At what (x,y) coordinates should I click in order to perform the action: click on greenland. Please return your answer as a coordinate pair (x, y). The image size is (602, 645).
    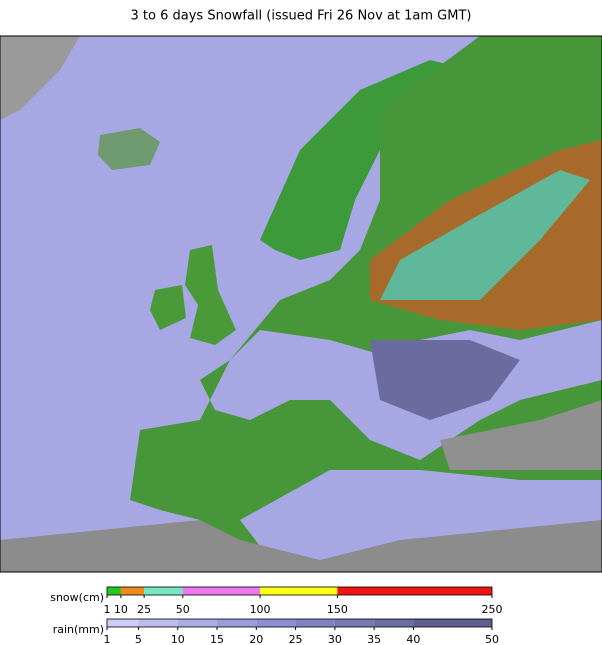
    Looking at the image, I should click on (40, 78).